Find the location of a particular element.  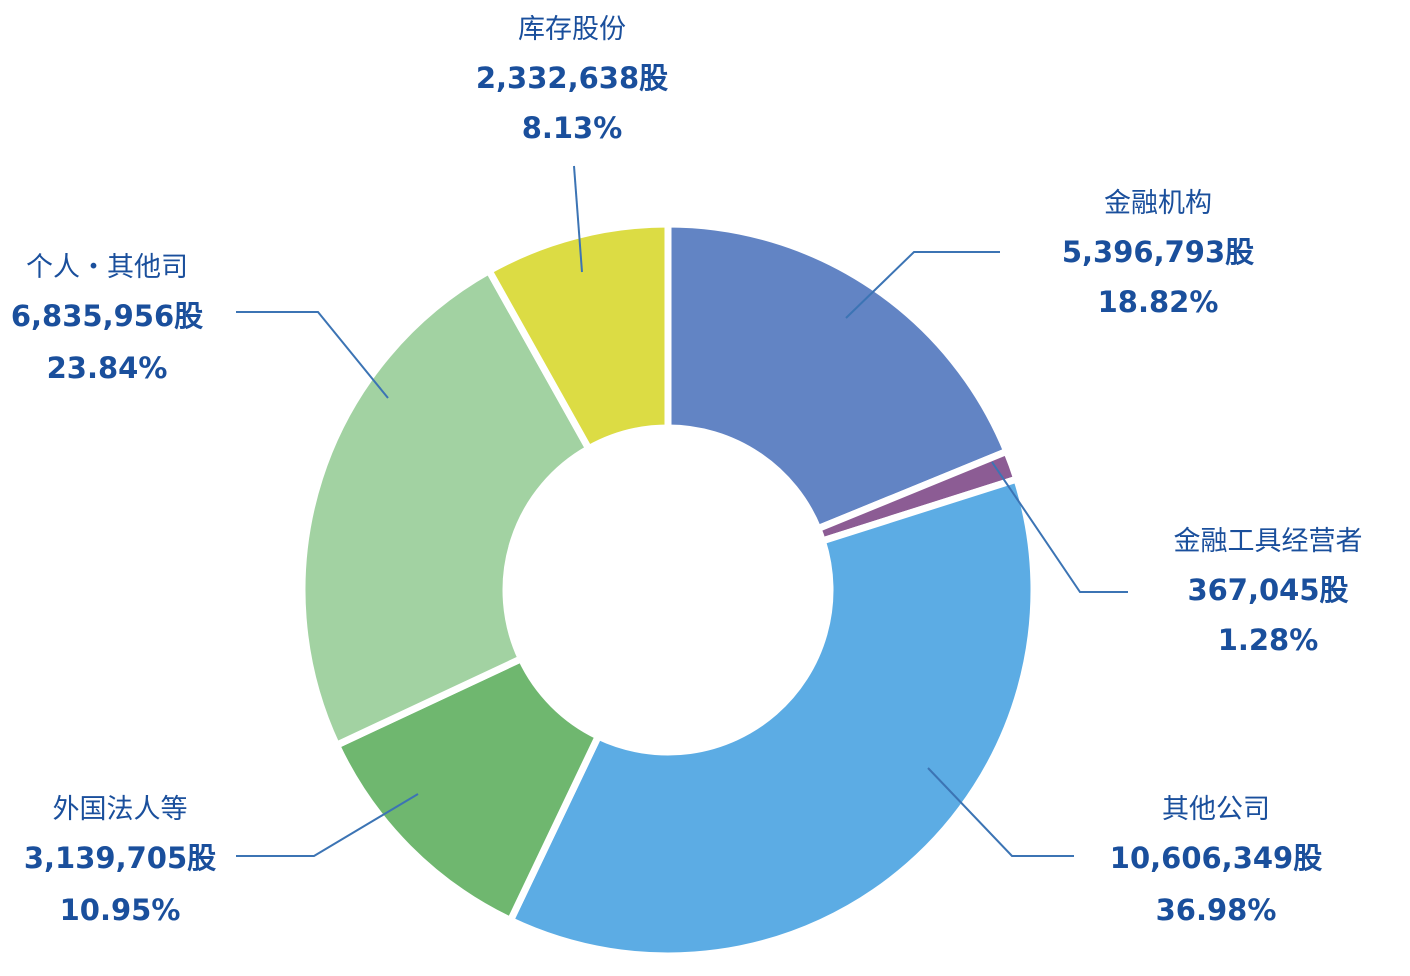

leader-line-treasury-shares is located at coordinates (578, 219).